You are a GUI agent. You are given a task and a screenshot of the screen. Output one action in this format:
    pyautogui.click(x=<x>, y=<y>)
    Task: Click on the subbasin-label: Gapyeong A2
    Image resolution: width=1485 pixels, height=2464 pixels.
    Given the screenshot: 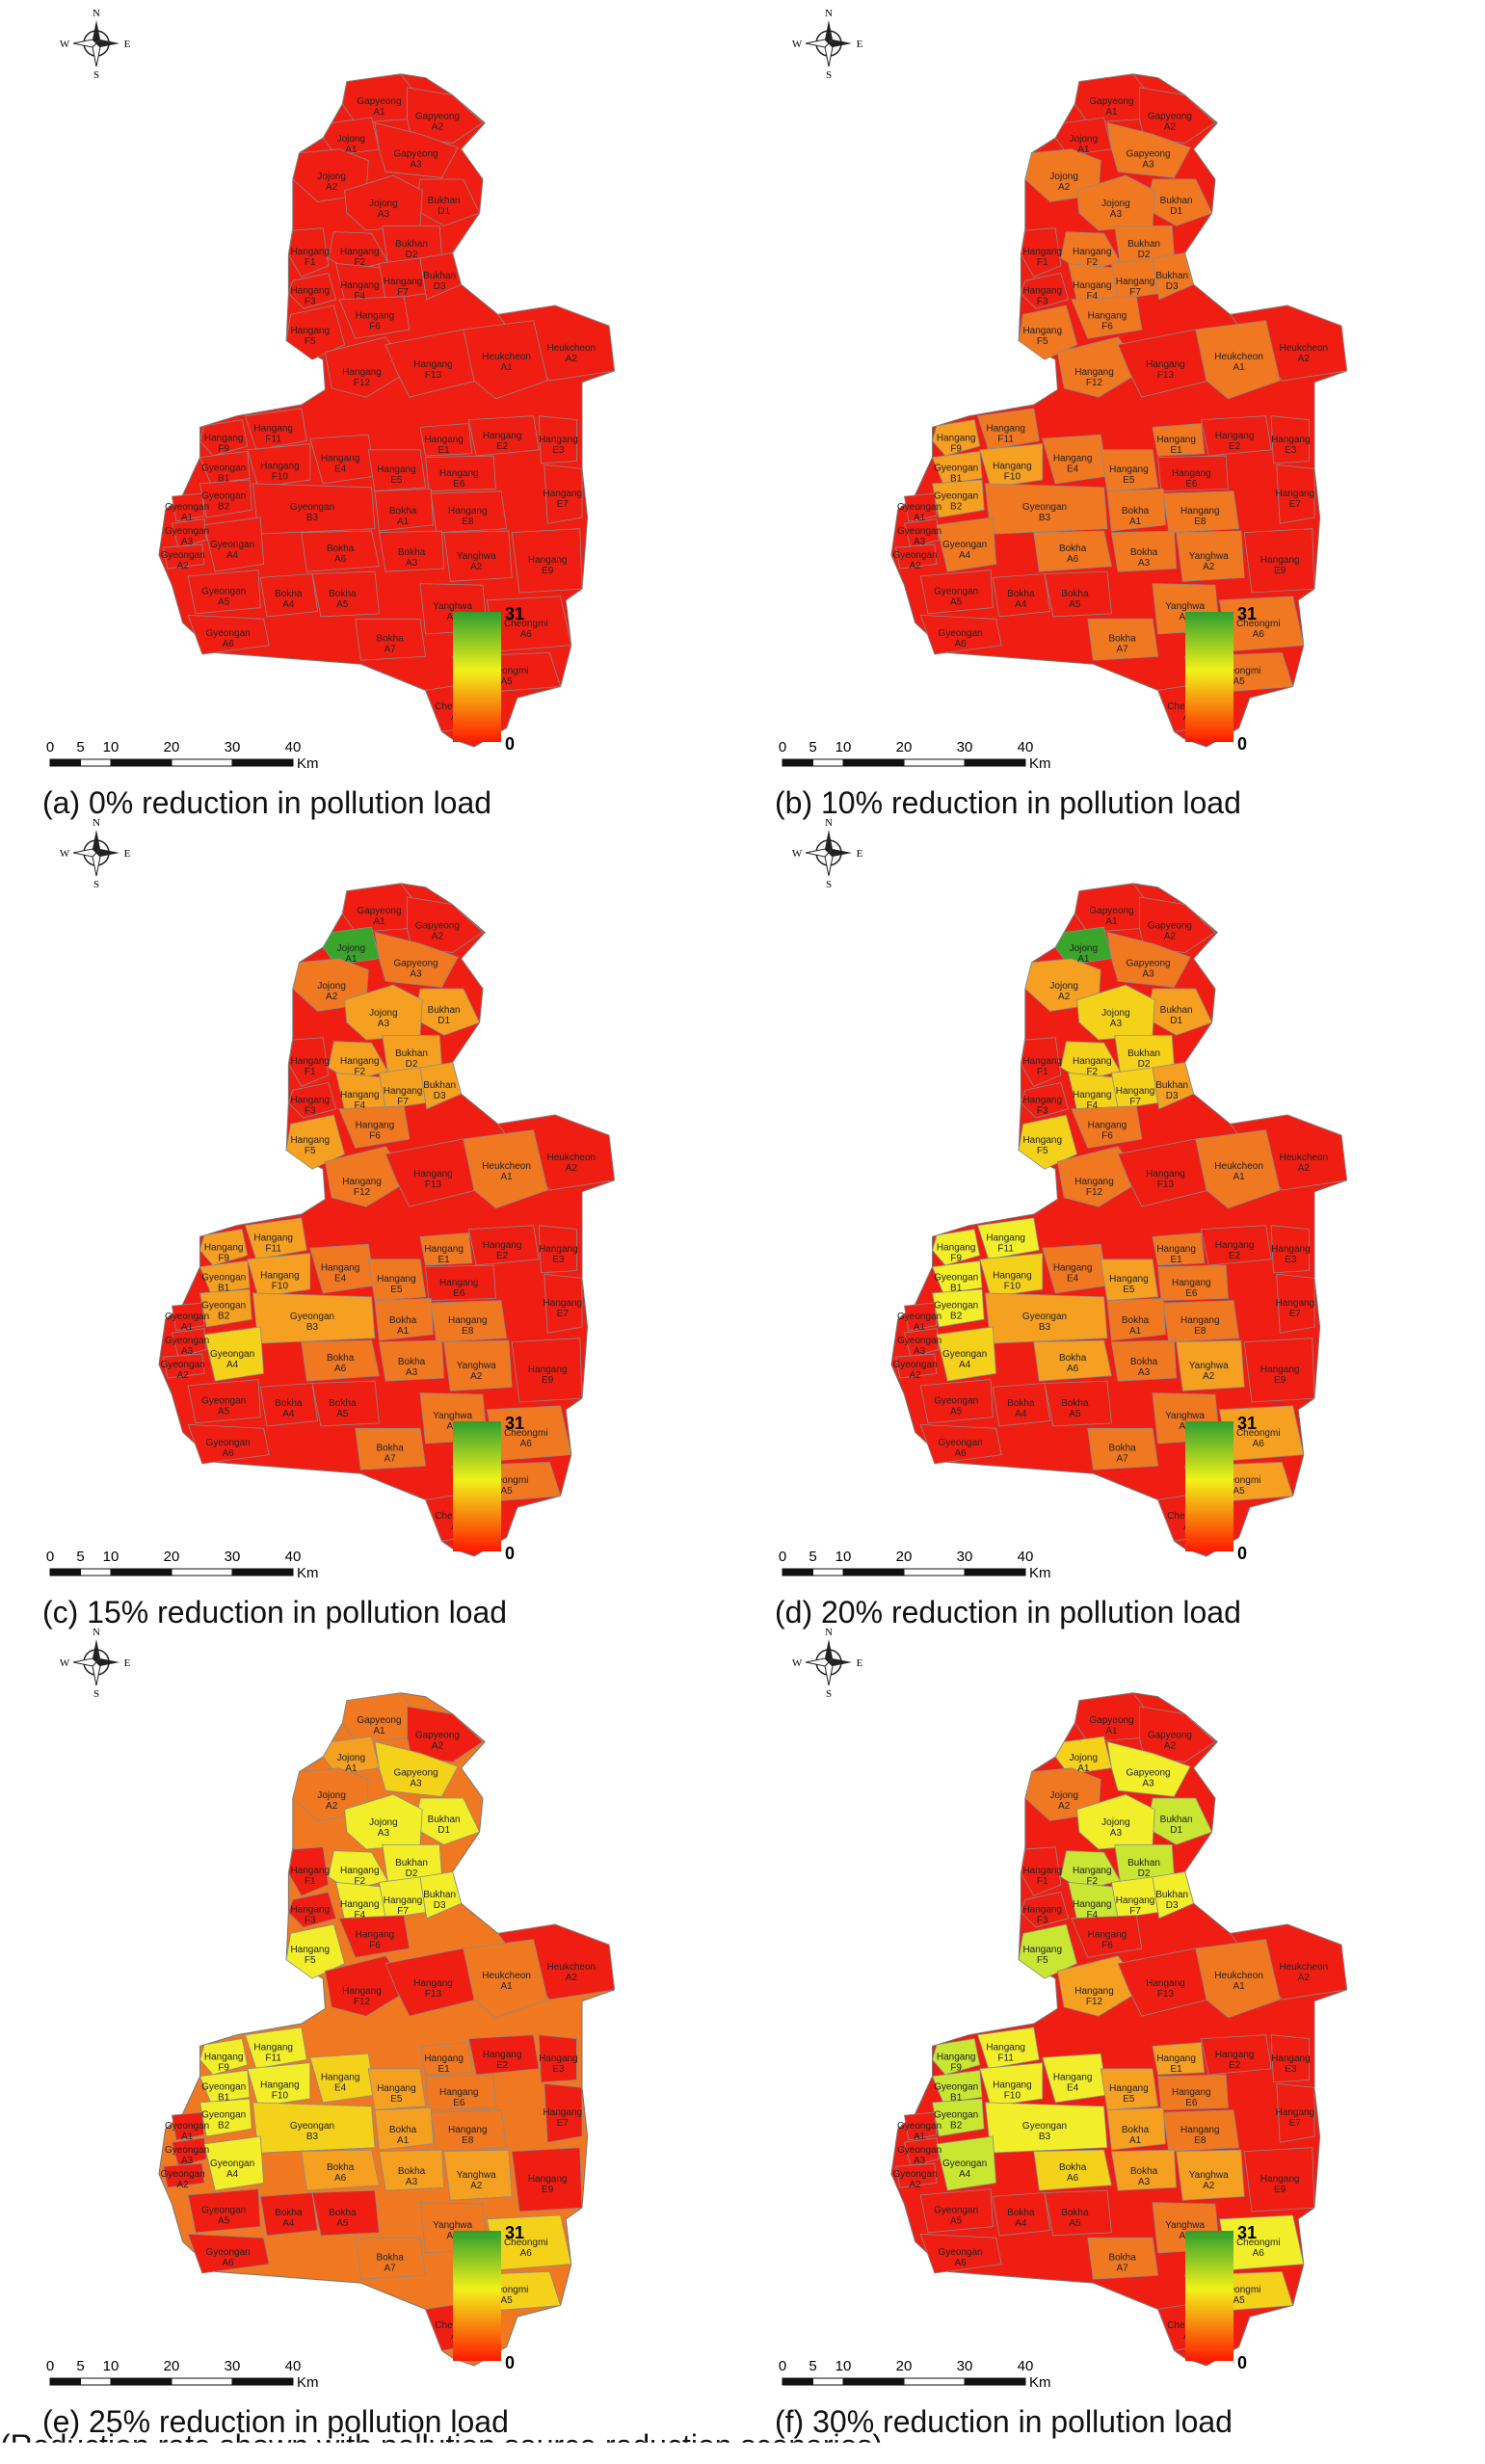 What is the action you would take?
    pyautogui.click(x=437, y=122)
    